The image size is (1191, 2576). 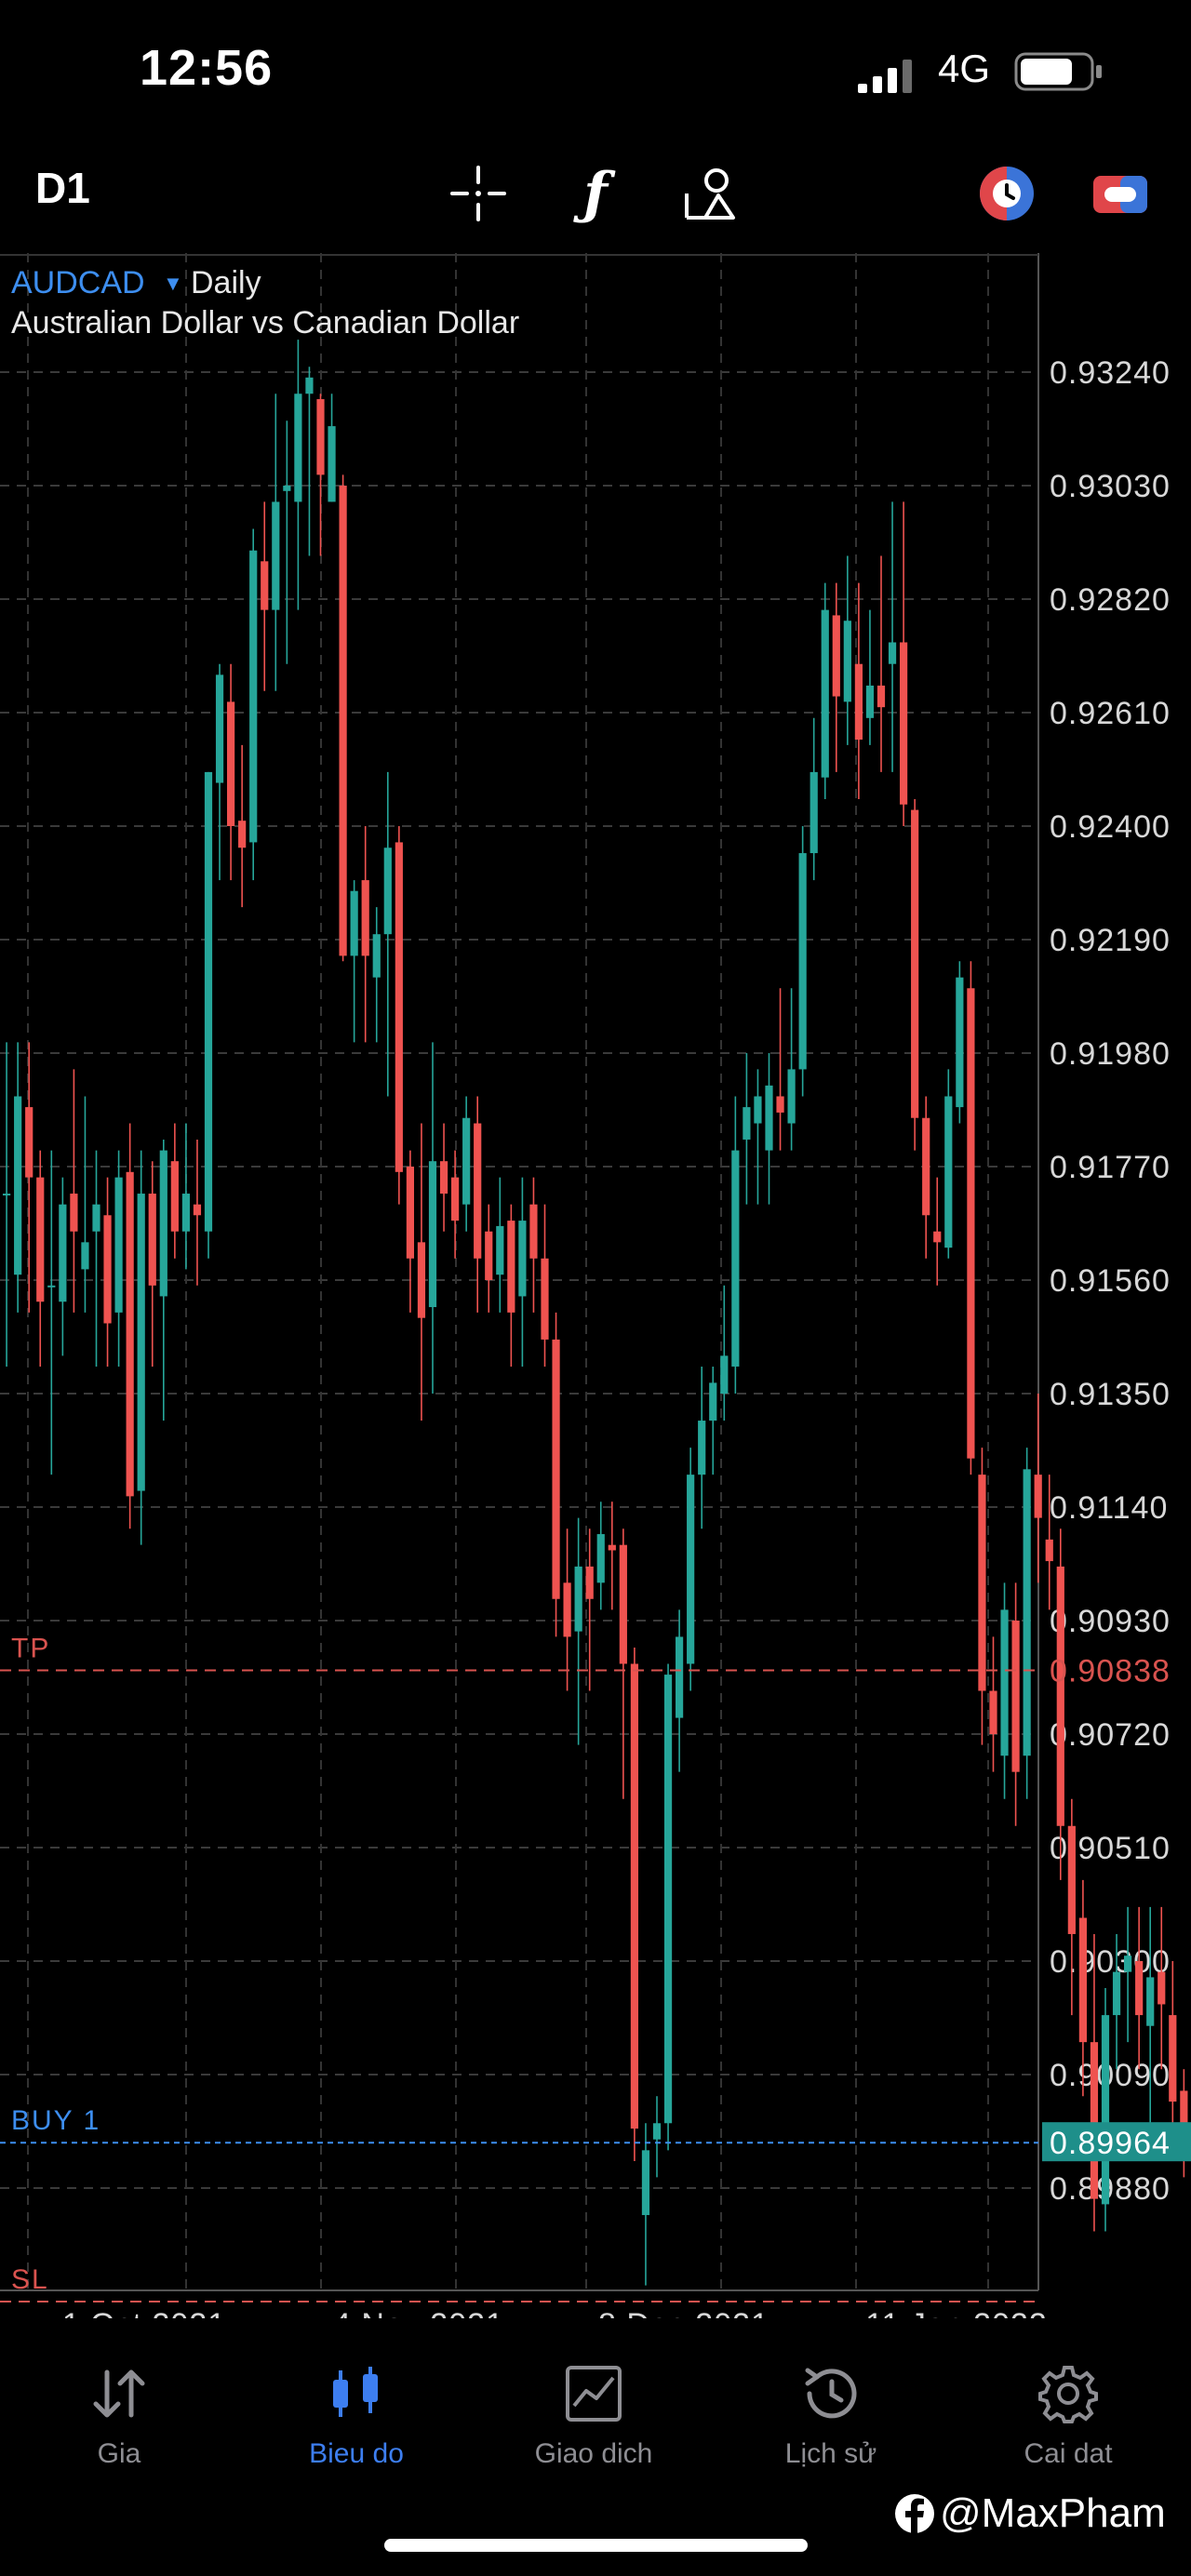 I want to click on status-time: 12:56, so click(x=207, y=68).